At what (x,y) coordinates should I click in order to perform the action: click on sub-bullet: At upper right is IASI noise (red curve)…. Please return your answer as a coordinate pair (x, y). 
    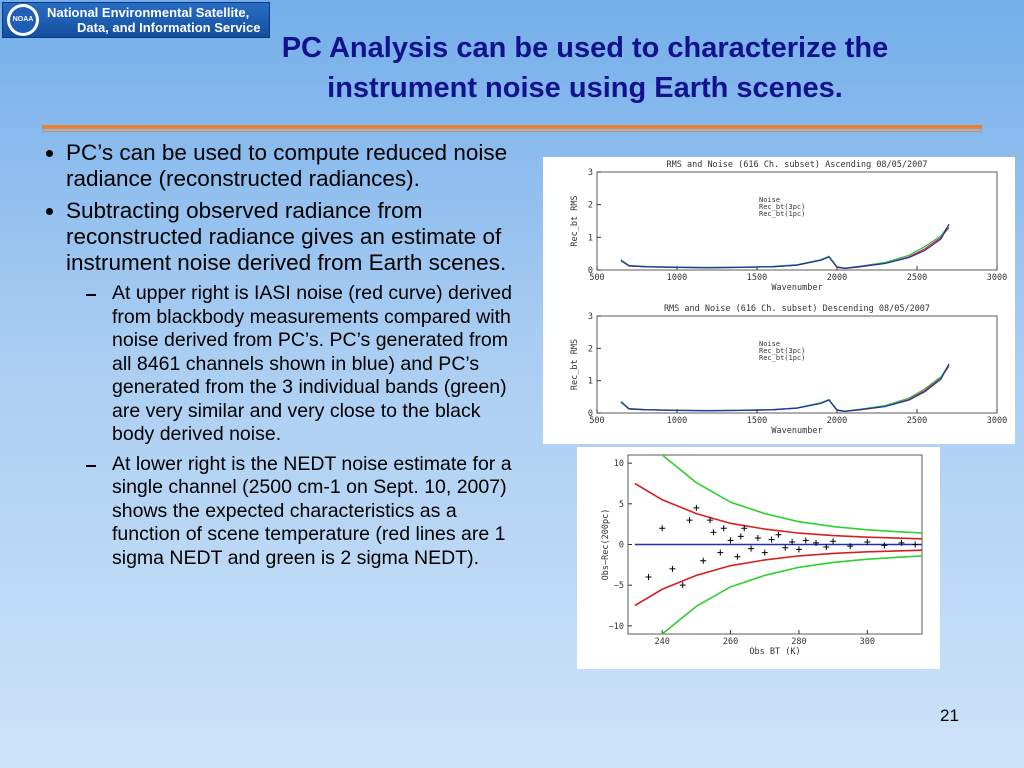
    Looking at the image, I should click on (307, 364).